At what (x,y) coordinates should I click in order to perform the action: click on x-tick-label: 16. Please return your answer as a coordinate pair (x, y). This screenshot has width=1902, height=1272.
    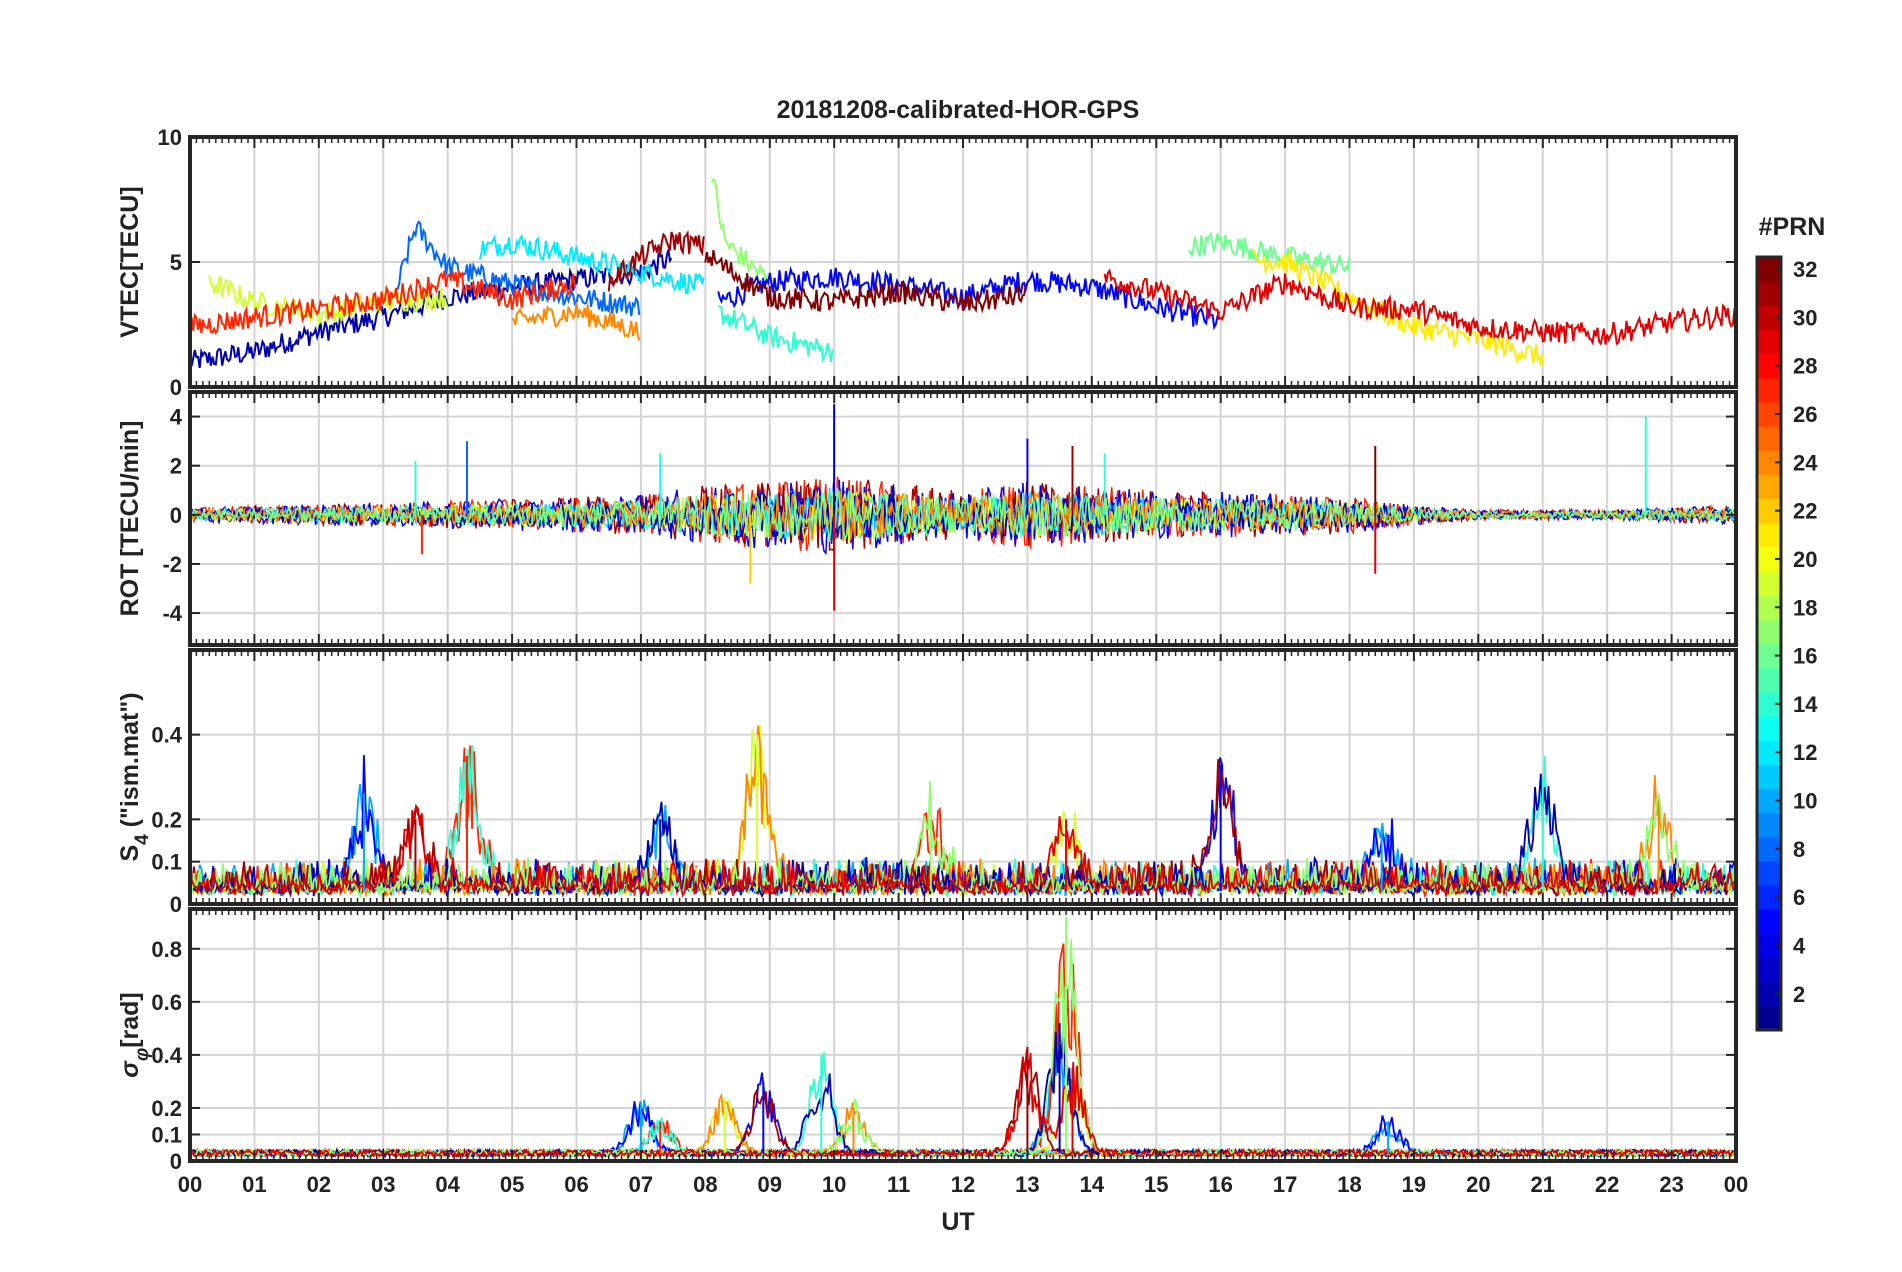
    Looking at the image, I should click on (1220, 1184).